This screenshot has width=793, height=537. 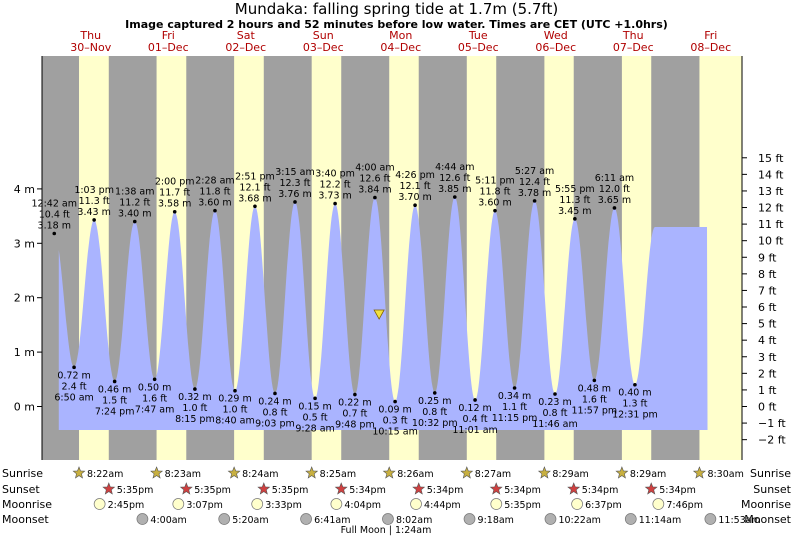 What do you see at coordinates (54, 204) in the screenshot?
I see `high-tide-time: 12:42 am` at bounding box center [54, 204].